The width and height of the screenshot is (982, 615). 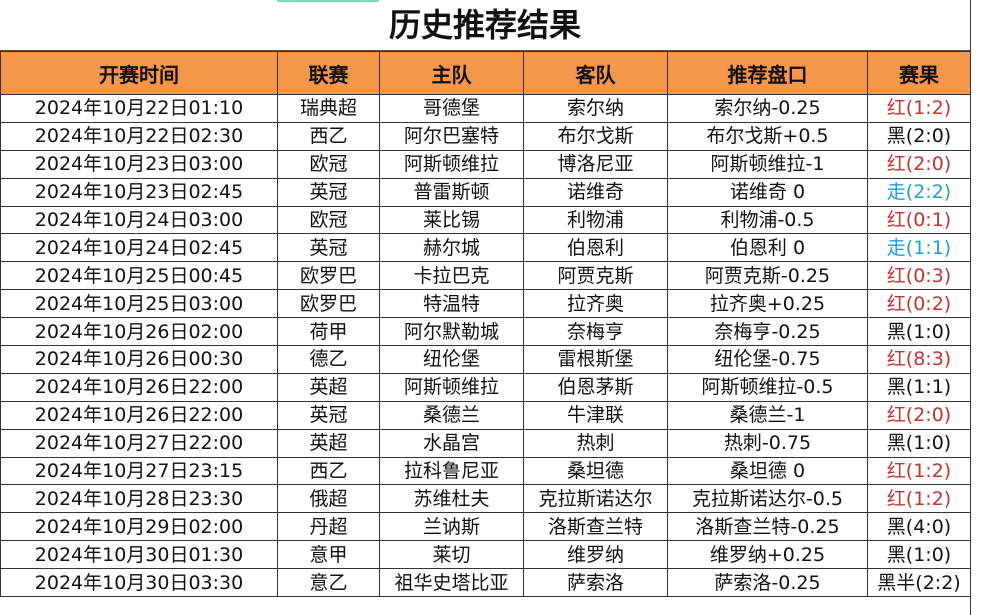 I want to click on league-cell: 欧冠, so click(x=328, y=164).